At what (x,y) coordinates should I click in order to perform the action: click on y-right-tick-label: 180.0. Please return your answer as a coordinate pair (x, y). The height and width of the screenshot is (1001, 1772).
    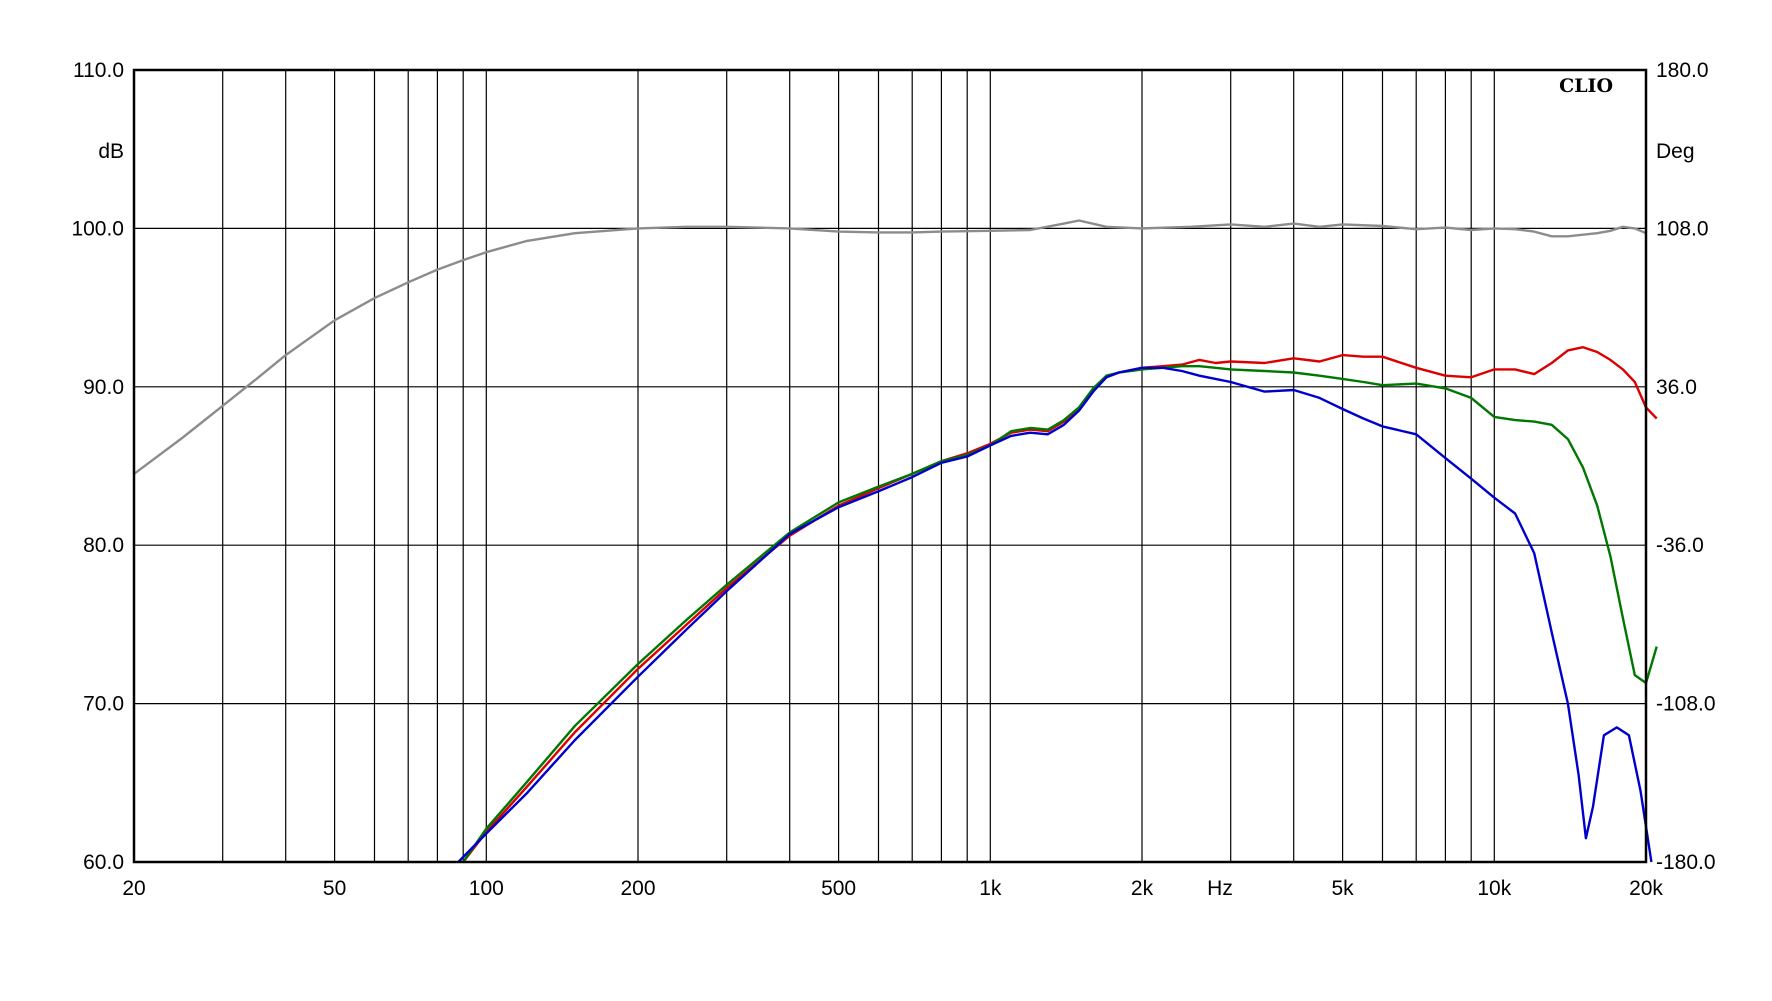
    Looking at the image, I should click on (1682, 70).